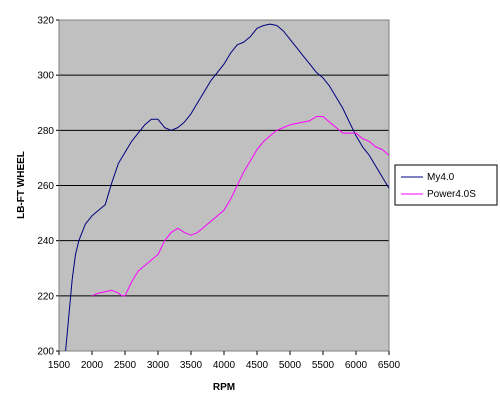  I want to click on legend: My4.0 Power4.0S, so click(446, 185).